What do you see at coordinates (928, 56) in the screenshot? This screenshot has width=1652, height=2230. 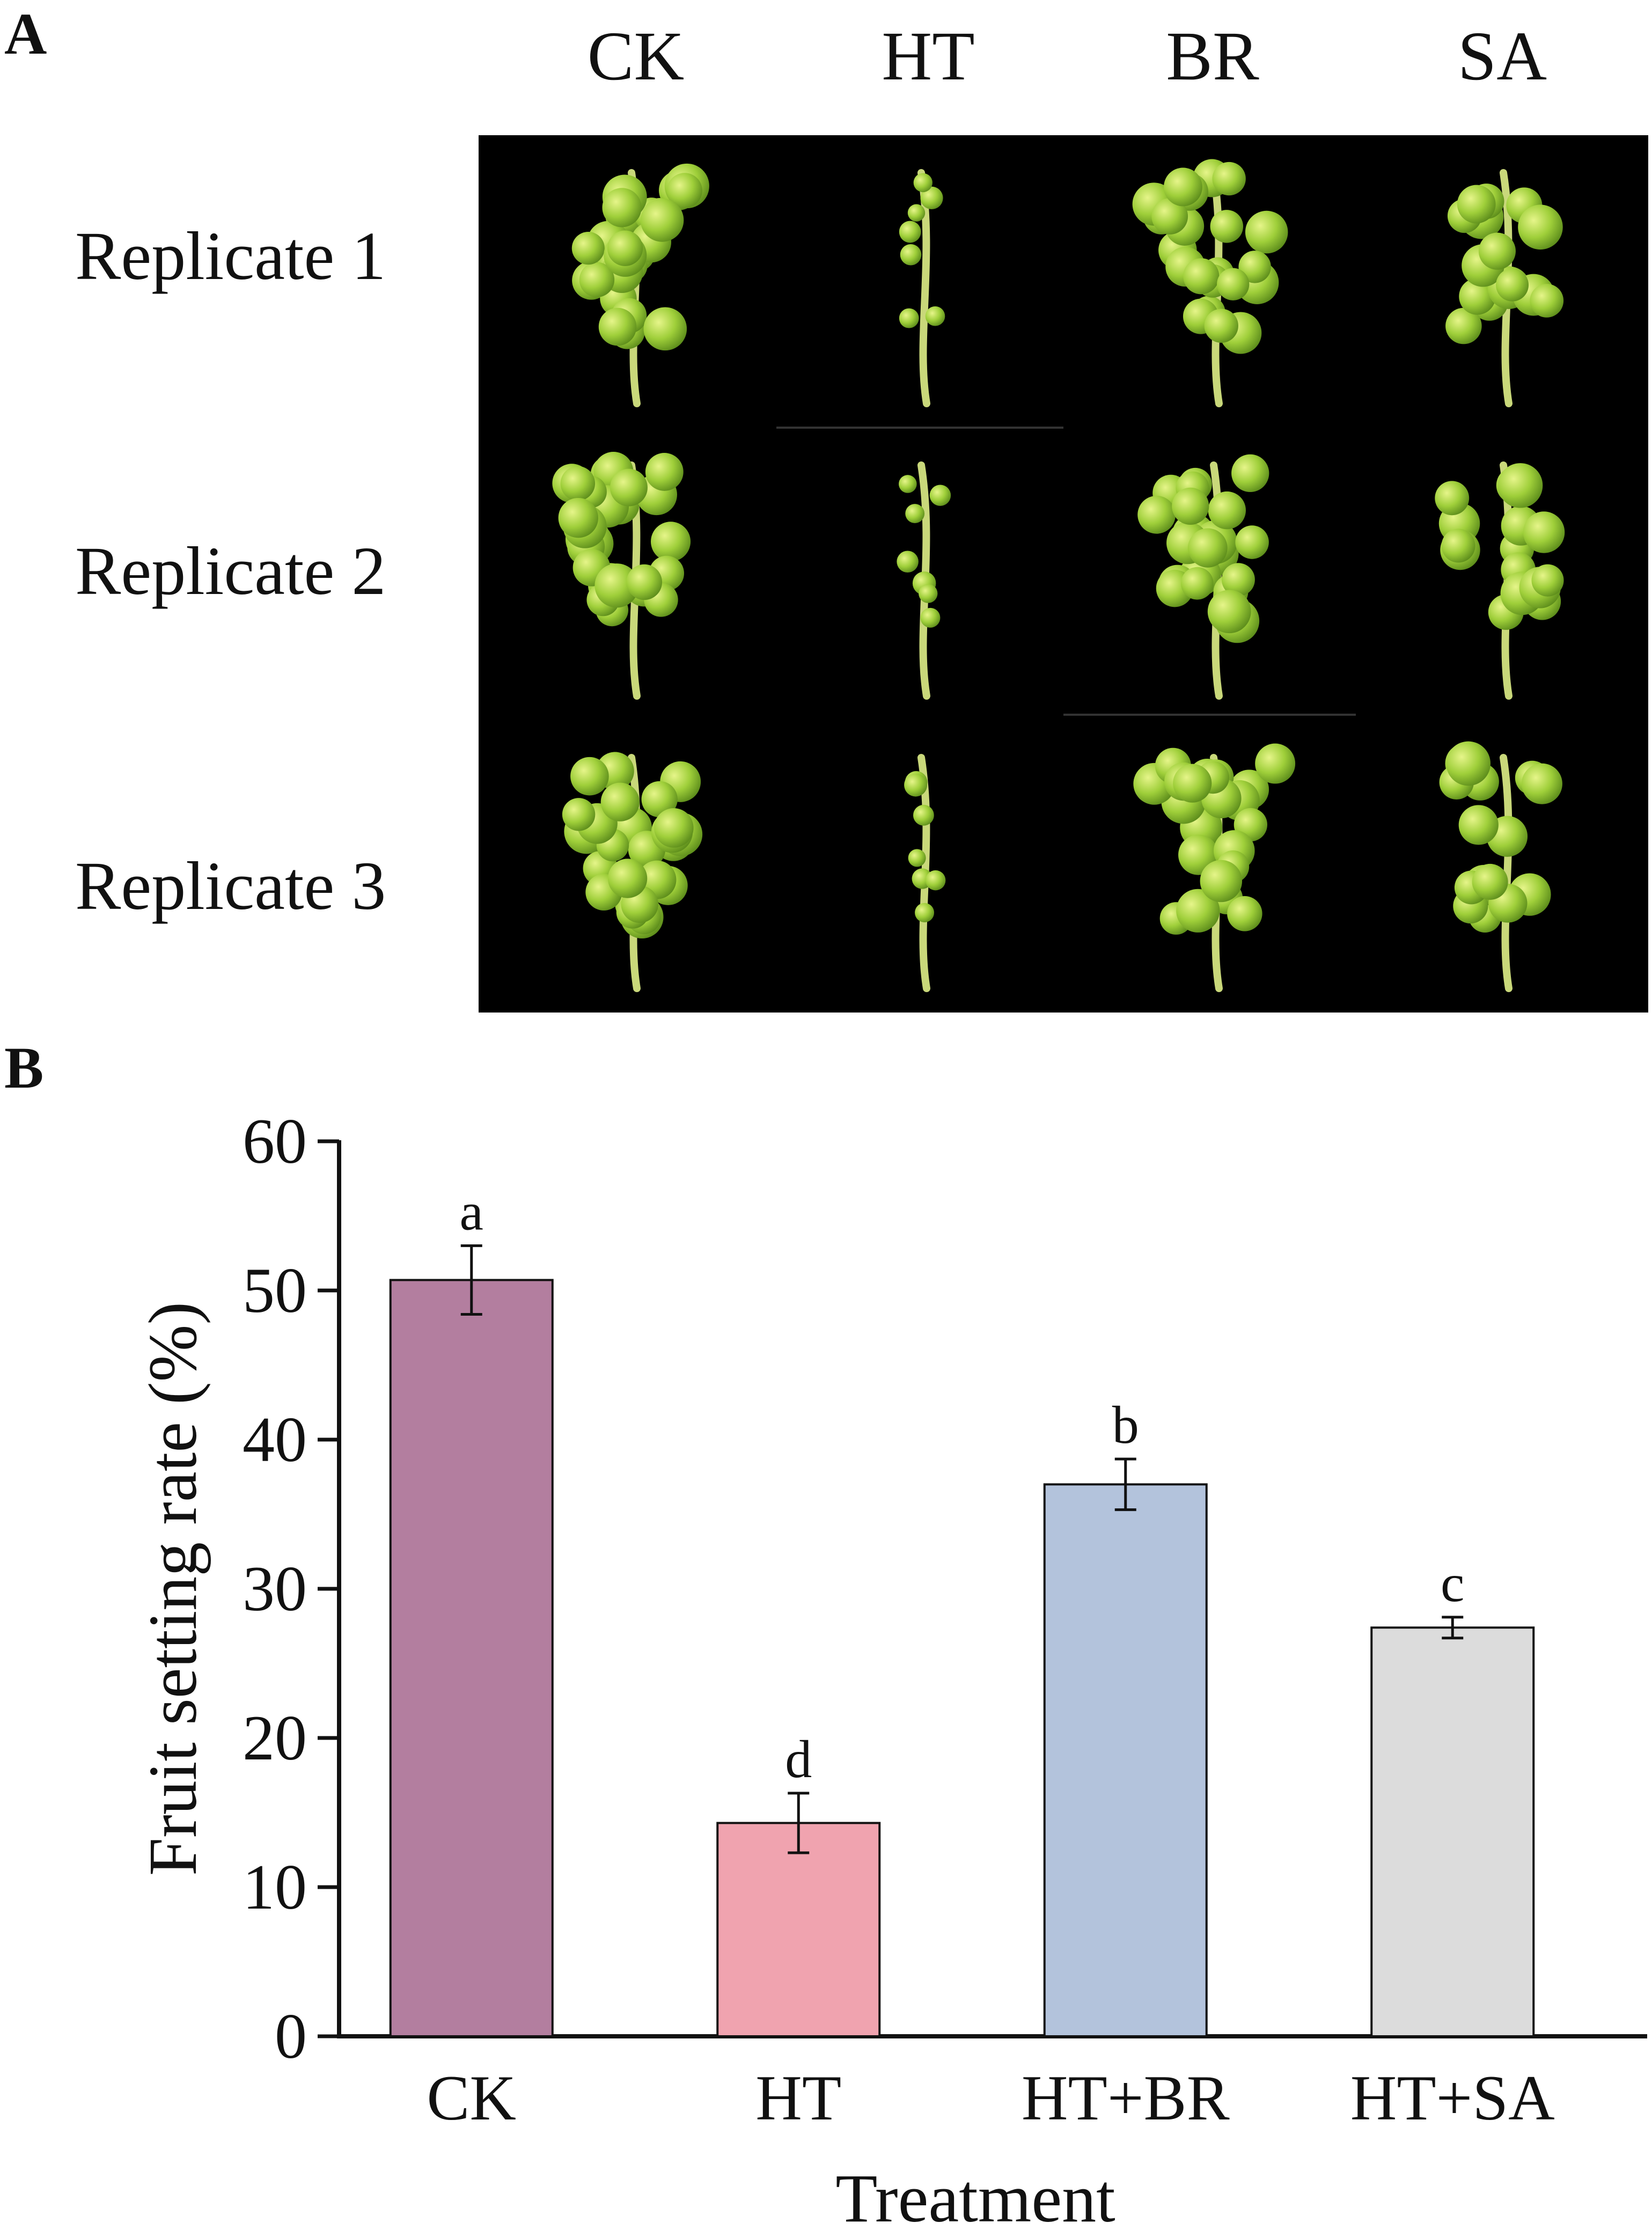 I see `column-label-ht: HT` at bounding box center [928, 56].